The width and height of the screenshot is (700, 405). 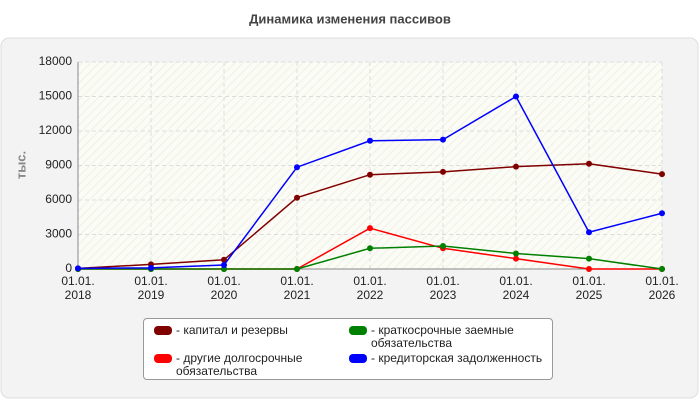 What do you see at coordinates (77, 288) in the screenshot?
I see `x-tick-label: 01.01. 2018` at bounding box center [77, 288].